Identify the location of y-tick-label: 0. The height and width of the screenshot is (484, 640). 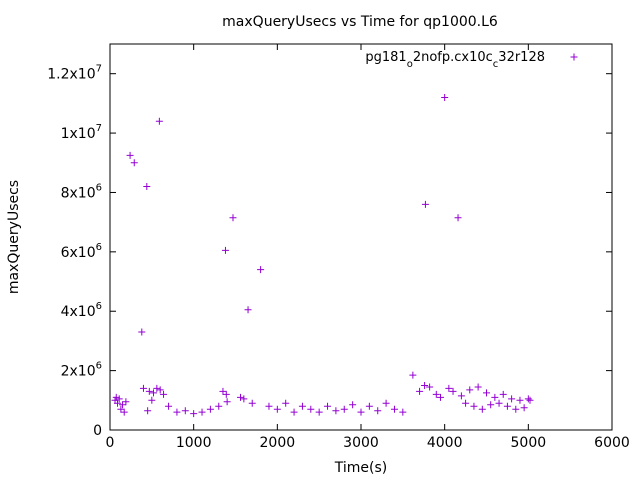
(97, 431).